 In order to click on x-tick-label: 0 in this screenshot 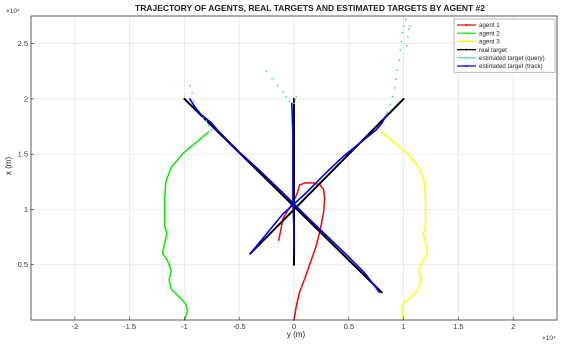, I will do `click(294, 326)`.